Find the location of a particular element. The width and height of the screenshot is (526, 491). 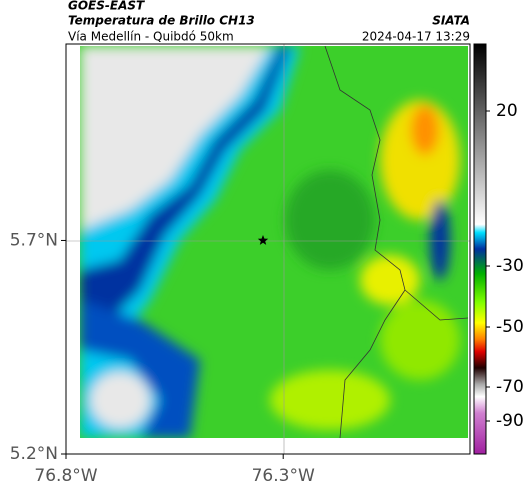

x-tick-label: 76.3°W is located at coordinates (283, 476).